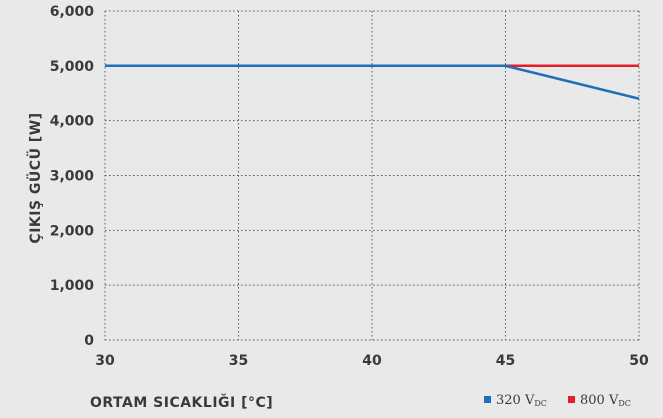  Describe the element at coordinates (639, 361) in the screenshot. I see `x-tick-label: 50` at that location.